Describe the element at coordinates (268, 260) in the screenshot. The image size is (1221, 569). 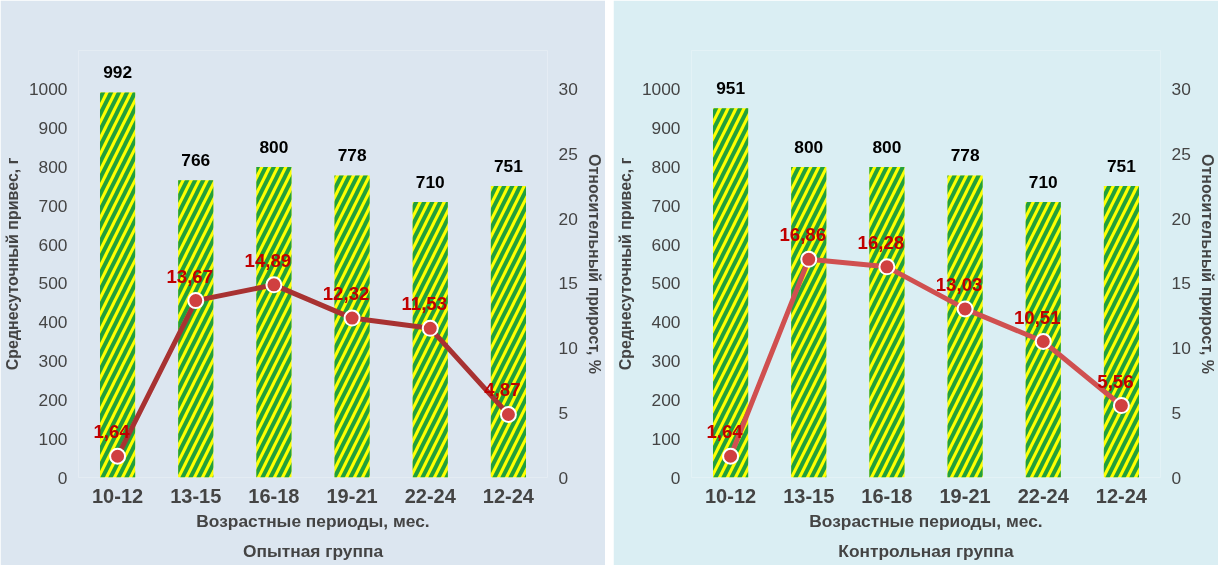
I see `data-label: 14,89` at that location.